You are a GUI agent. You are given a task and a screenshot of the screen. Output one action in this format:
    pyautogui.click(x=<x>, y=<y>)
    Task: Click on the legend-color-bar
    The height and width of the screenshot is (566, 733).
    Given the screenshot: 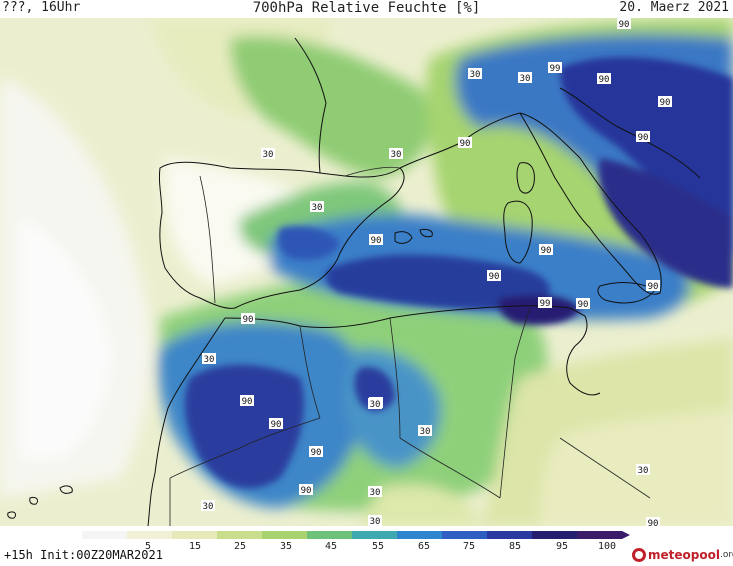 What is the action you would take?
    pyautogui.click(x=356, y=535)
    